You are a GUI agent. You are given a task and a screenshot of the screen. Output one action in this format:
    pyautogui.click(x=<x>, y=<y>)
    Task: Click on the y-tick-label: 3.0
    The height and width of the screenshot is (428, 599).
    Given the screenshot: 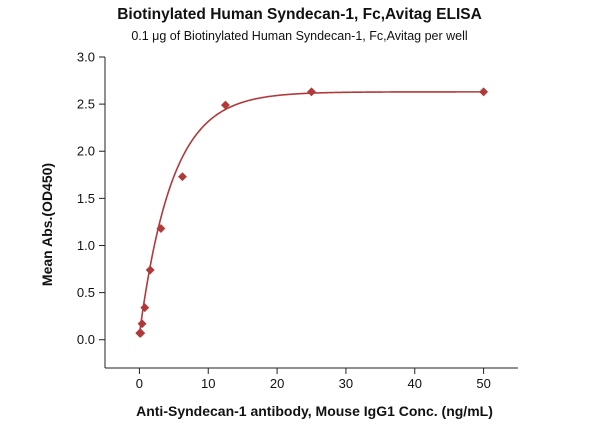 What is the action you would take?
    pyautogui.click(x=86, y=57)
    